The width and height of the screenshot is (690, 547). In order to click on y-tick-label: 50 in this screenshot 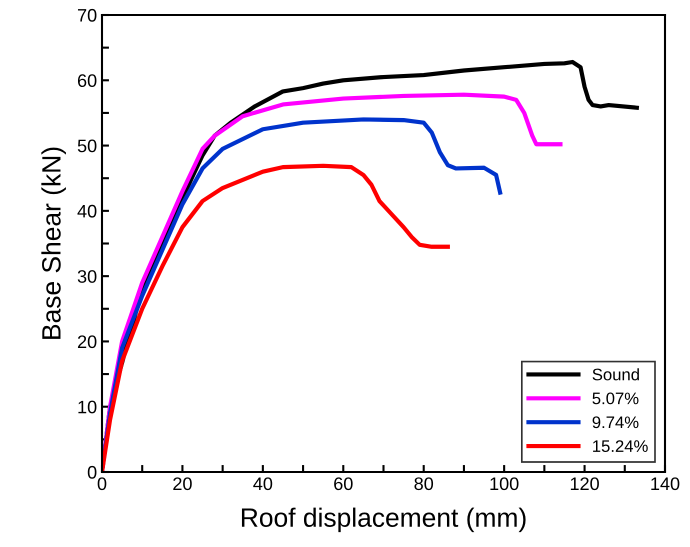, I will do `click(87, 146)`.